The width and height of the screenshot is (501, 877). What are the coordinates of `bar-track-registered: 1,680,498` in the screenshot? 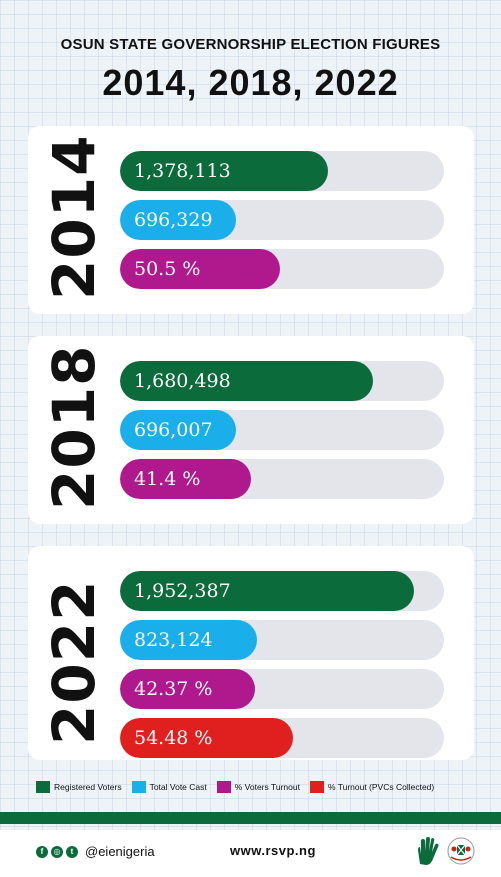 It's located at (282, 381).